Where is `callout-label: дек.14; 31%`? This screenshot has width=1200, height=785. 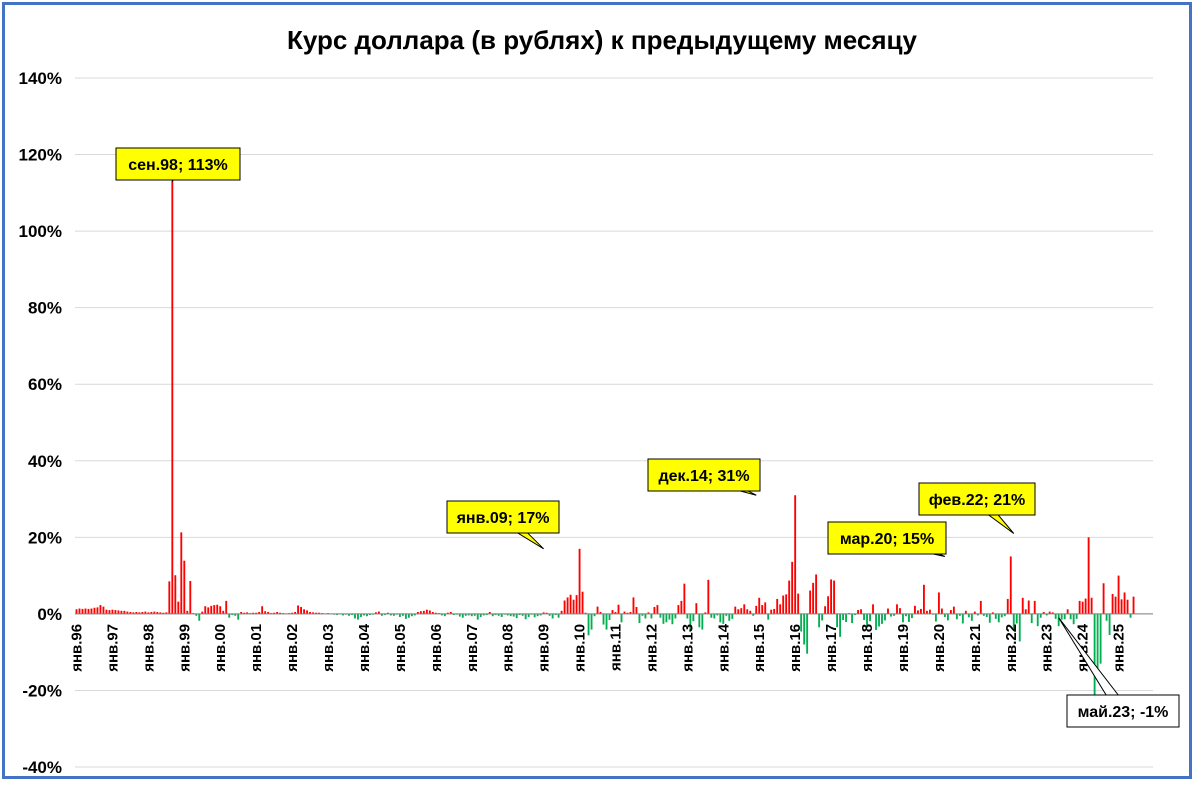
callout-label: дек.14; 31% is located at coordinates (703, 476).